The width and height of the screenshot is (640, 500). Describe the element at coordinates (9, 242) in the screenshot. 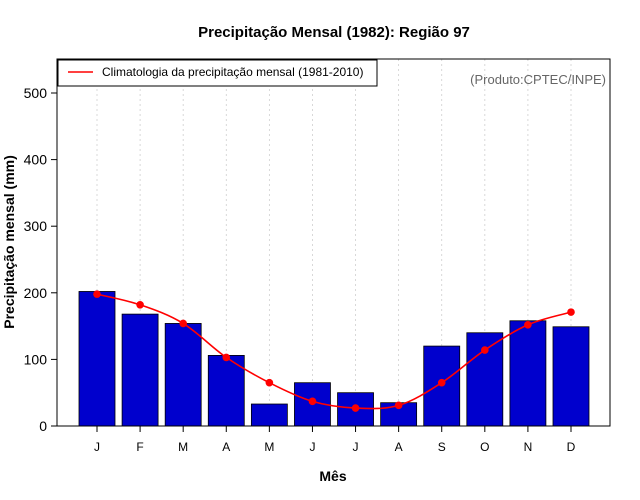

I see `y-axis-label: Precipitação mensal (mm)` at that location.